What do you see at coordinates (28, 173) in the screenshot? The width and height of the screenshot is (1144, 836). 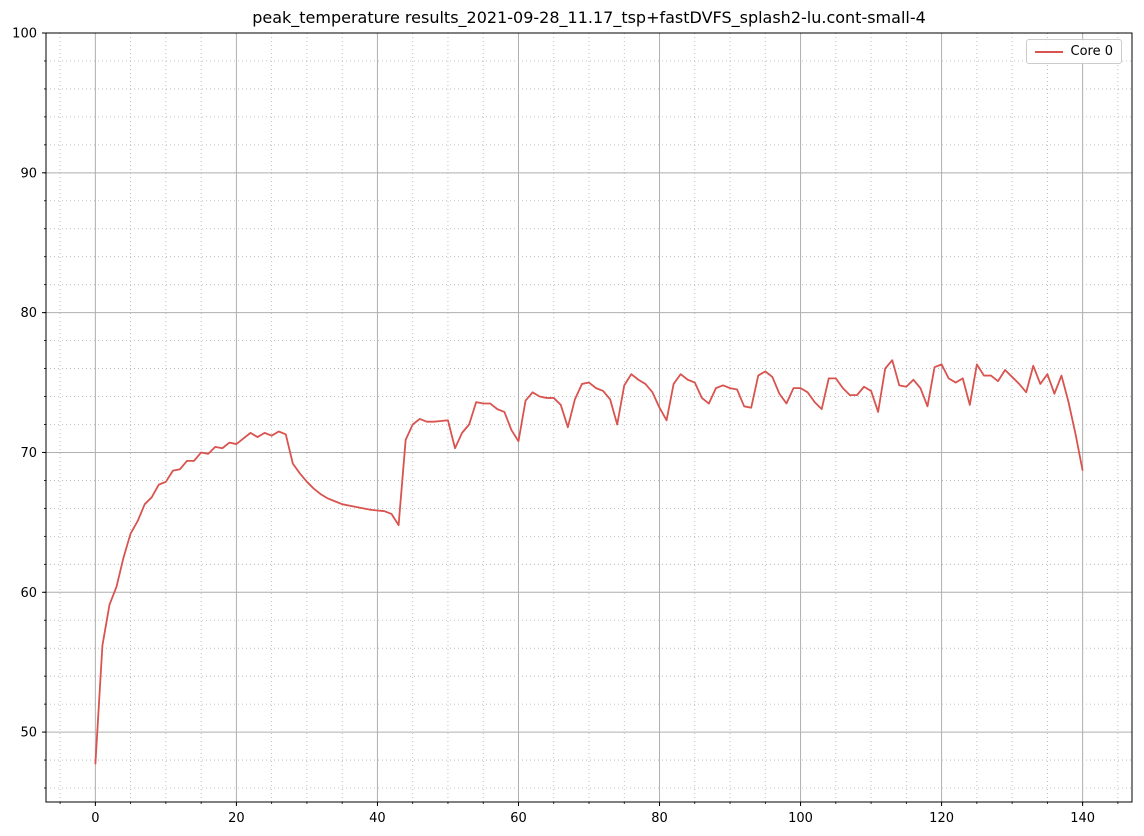 I see `y-tick-label: 90` at bounding box center [28, 173].